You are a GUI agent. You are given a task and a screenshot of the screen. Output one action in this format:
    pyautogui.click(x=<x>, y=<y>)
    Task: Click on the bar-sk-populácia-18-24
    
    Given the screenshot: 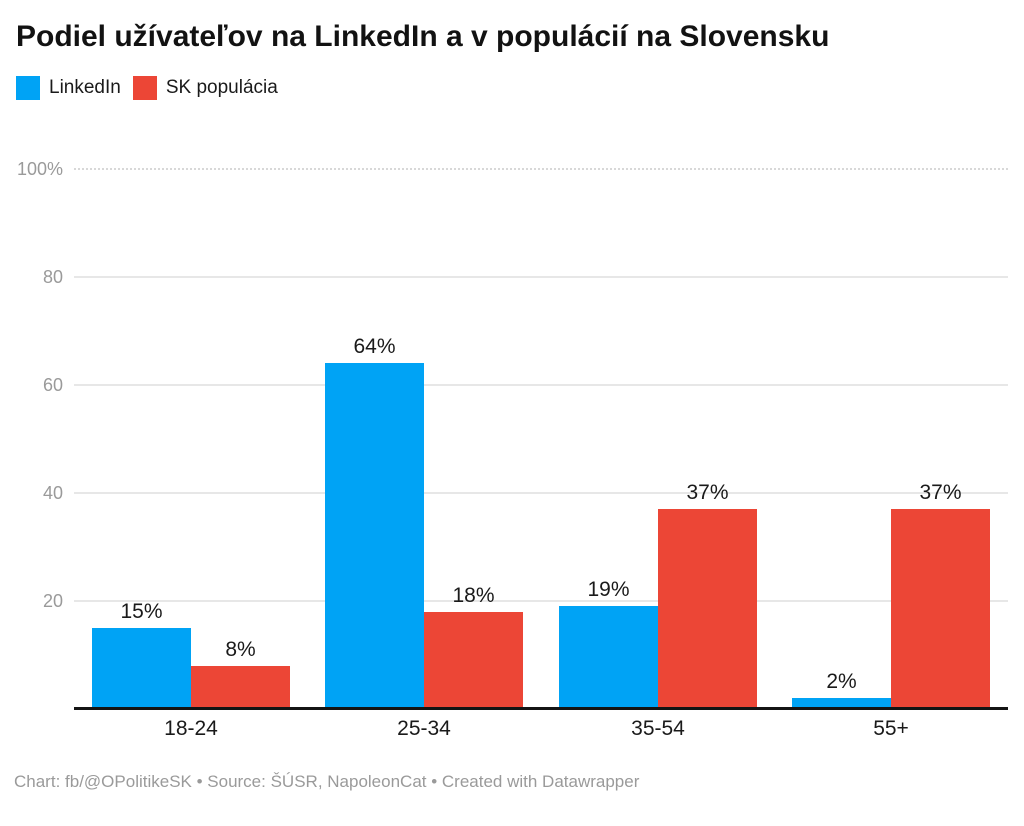 What is the action you would take?
    pyautogui.click(x=240, y=687)
    